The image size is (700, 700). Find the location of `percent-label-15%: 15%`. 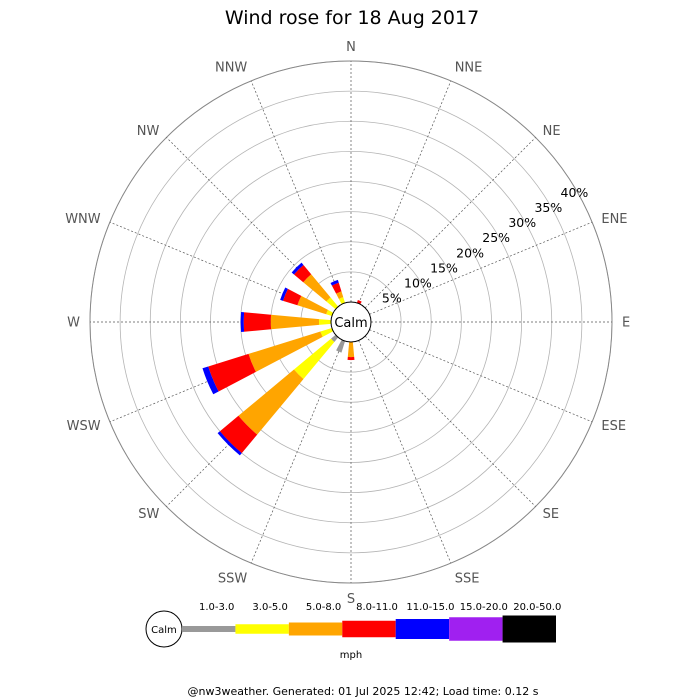

percent-label-15%: 15% is located at coordinates (444, 267).